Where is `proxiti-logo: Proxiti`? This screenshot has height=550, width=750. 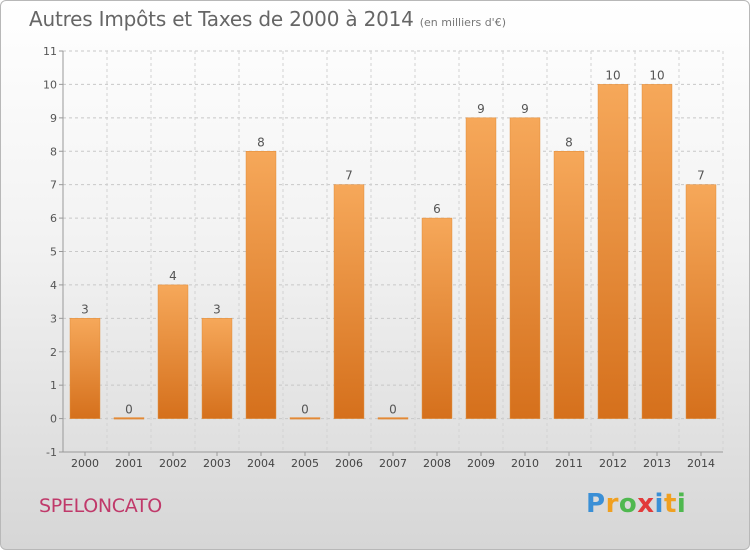 proxiti-logo: Proxiti is located at coordinates (636, 504).